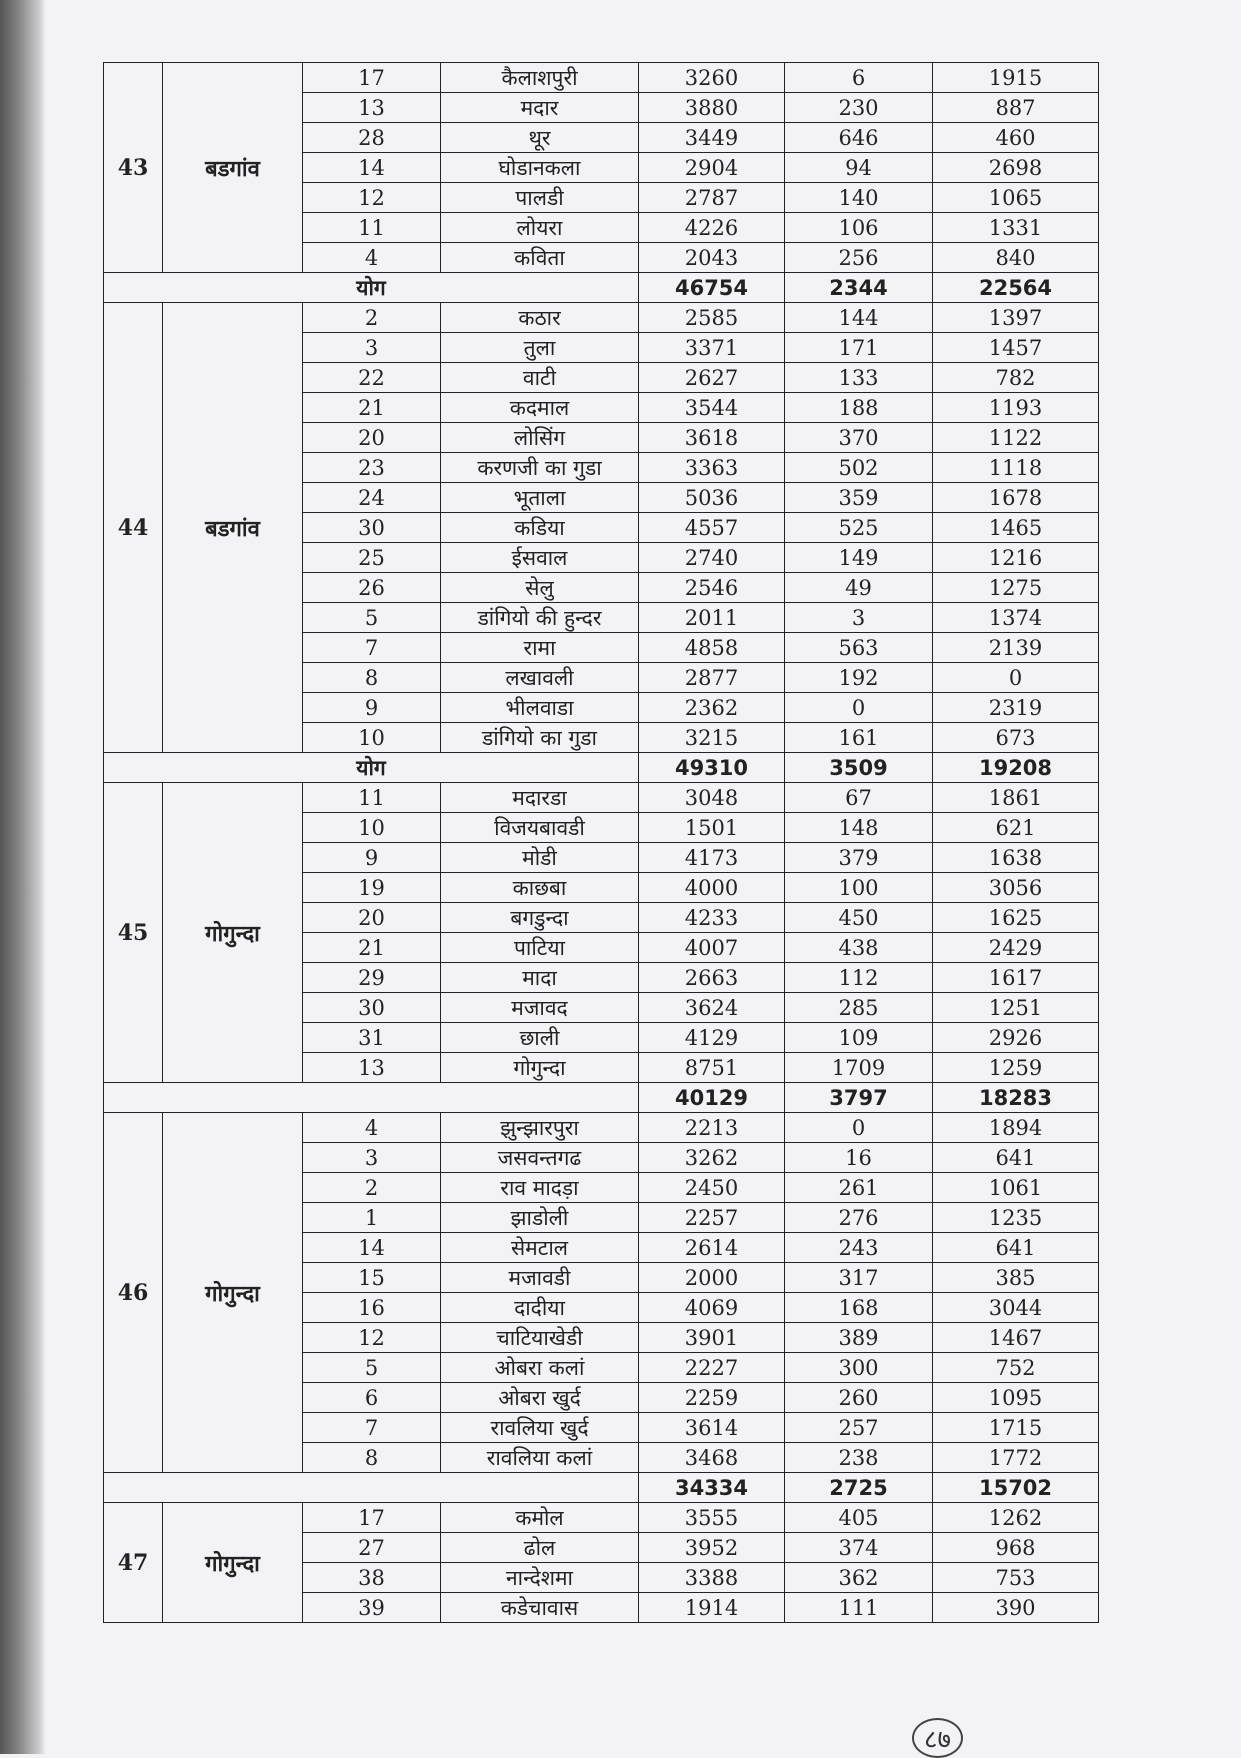 The width and height of the screenshot is (1241, 1758). Describe the element at coordinates (711, 77) in the screenshot. I see `value-1: 3260` at that location.